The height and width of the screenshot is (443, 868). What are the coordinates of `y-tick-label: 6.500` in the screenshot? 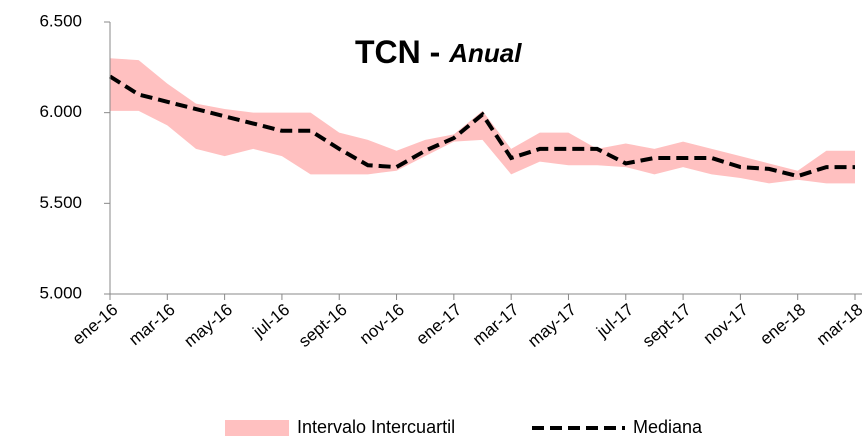 It's located at (60, 20).